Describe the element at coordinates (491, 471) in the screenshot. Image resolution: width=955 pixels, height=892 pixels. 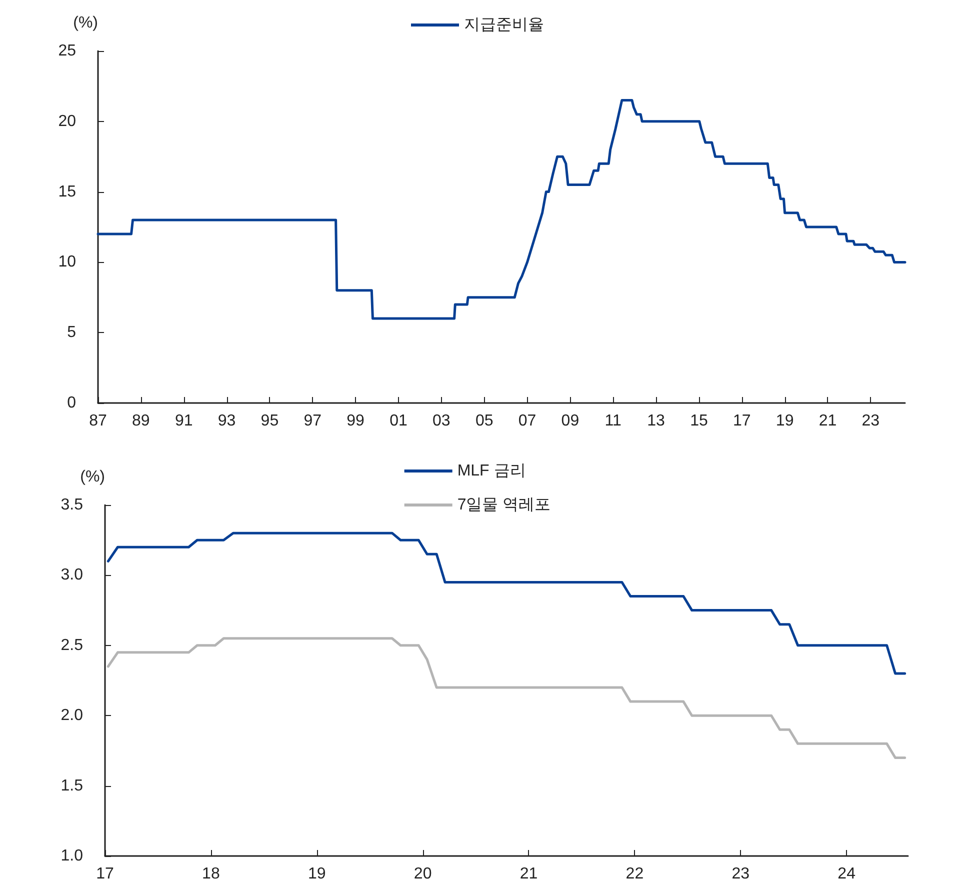
I see `legend-label: MLF 금리` at that location.